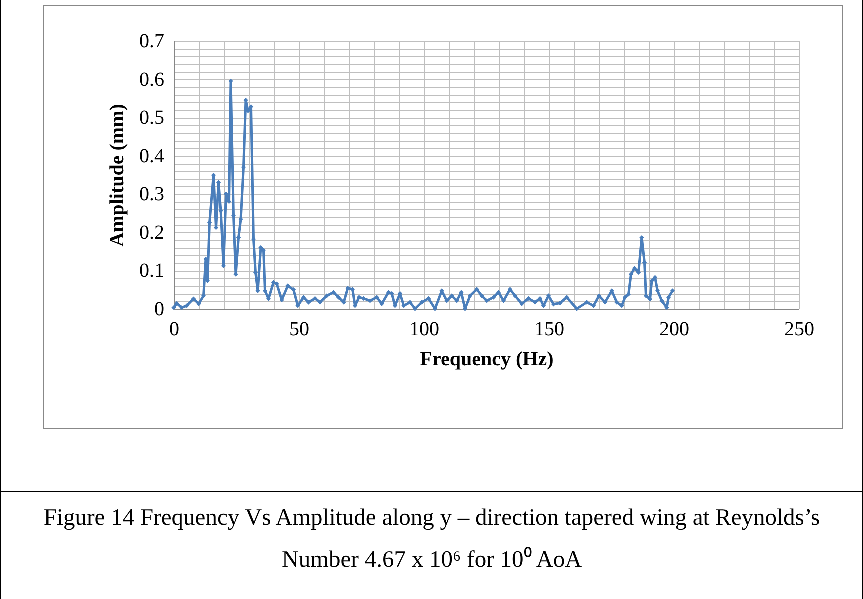  I want to click on y-tick-label: 0.4, so click(152, 156).